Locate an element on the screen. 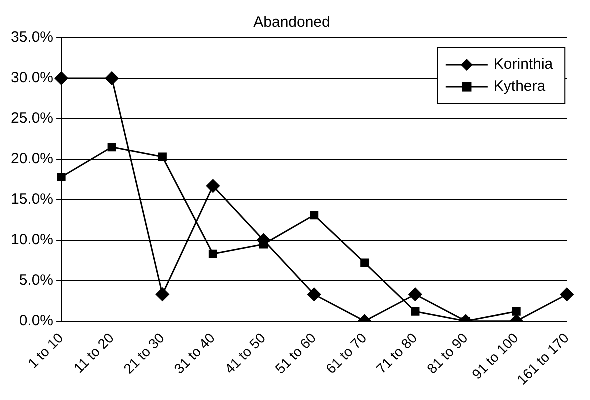  y-tick-label: 35.0% is located at coordinates (32, 37).